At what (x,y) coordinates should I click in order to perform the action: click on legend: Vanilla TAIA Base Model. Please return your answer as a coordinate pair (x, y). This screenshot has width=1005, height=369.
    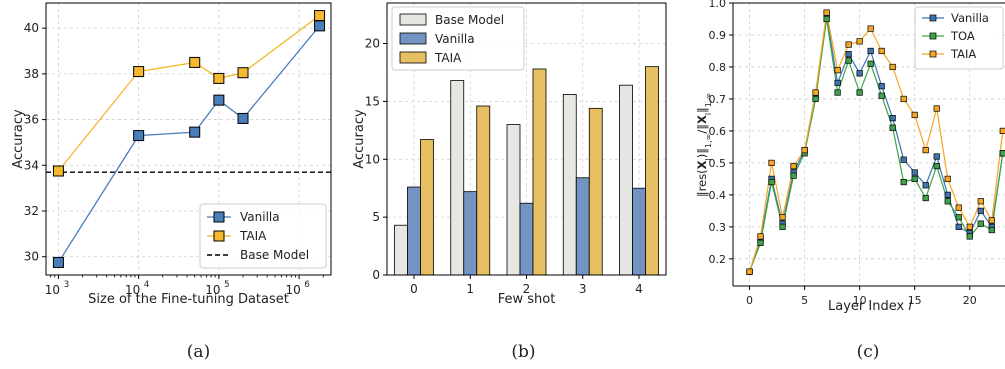
    Looking at the image, I should click on (263, 236).